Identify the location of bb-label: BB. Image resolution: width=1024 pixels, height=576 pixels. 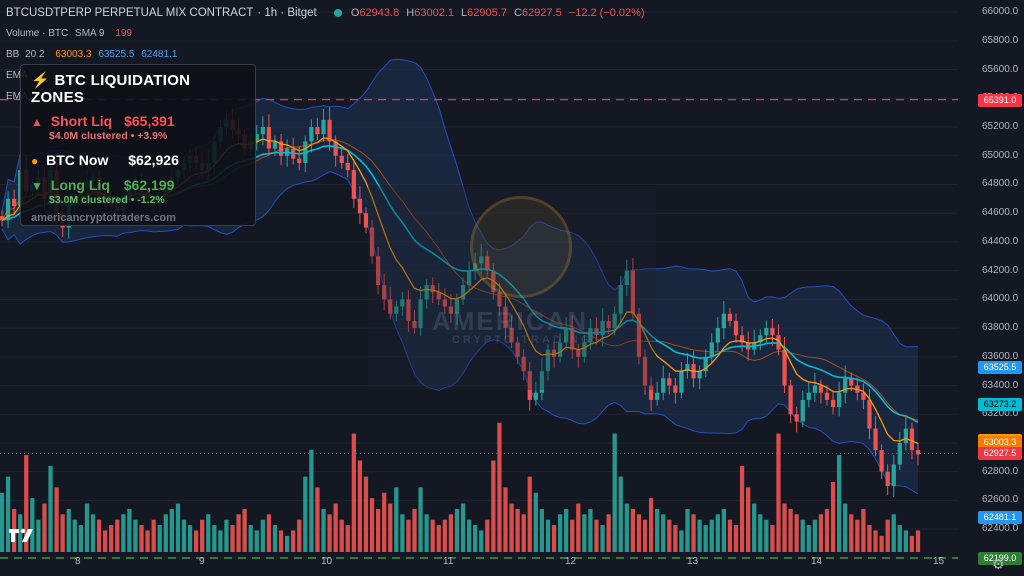
(13, 54).